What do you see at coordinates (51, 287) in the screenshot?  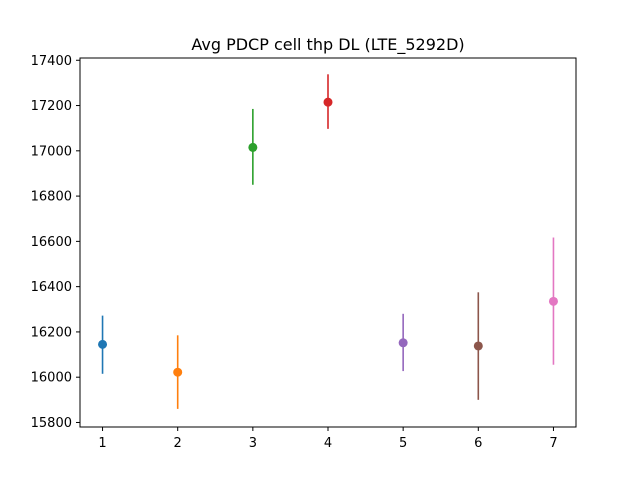 I see `y-tick-label-16400: 16400` at bounding box center [51, 287].